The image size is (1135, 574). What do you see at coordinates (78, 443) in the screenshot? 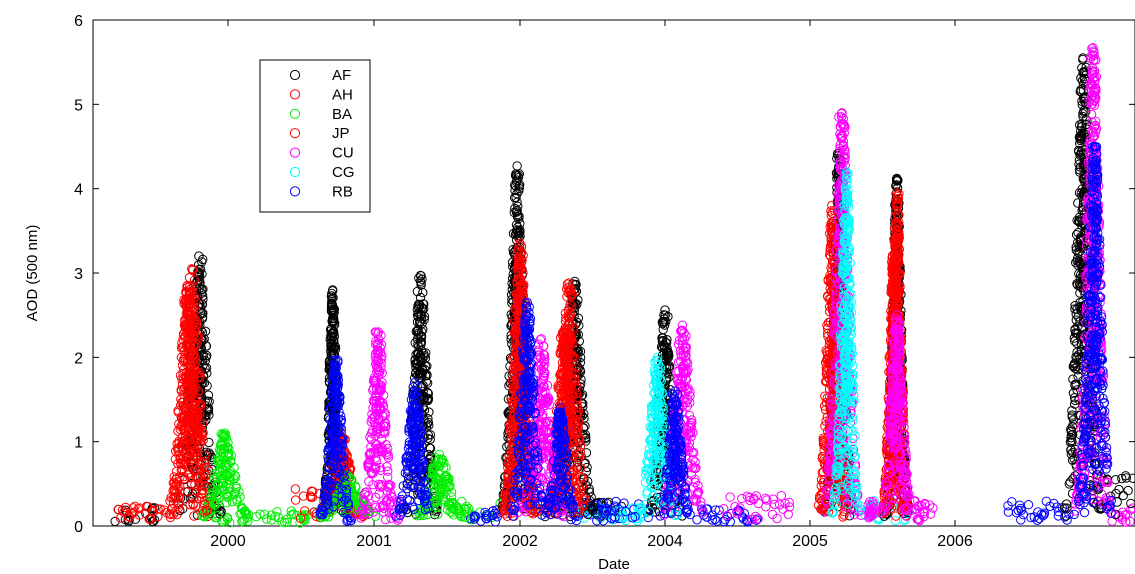
I see `y-tick-label: 1` at bounding box center [78, 443].